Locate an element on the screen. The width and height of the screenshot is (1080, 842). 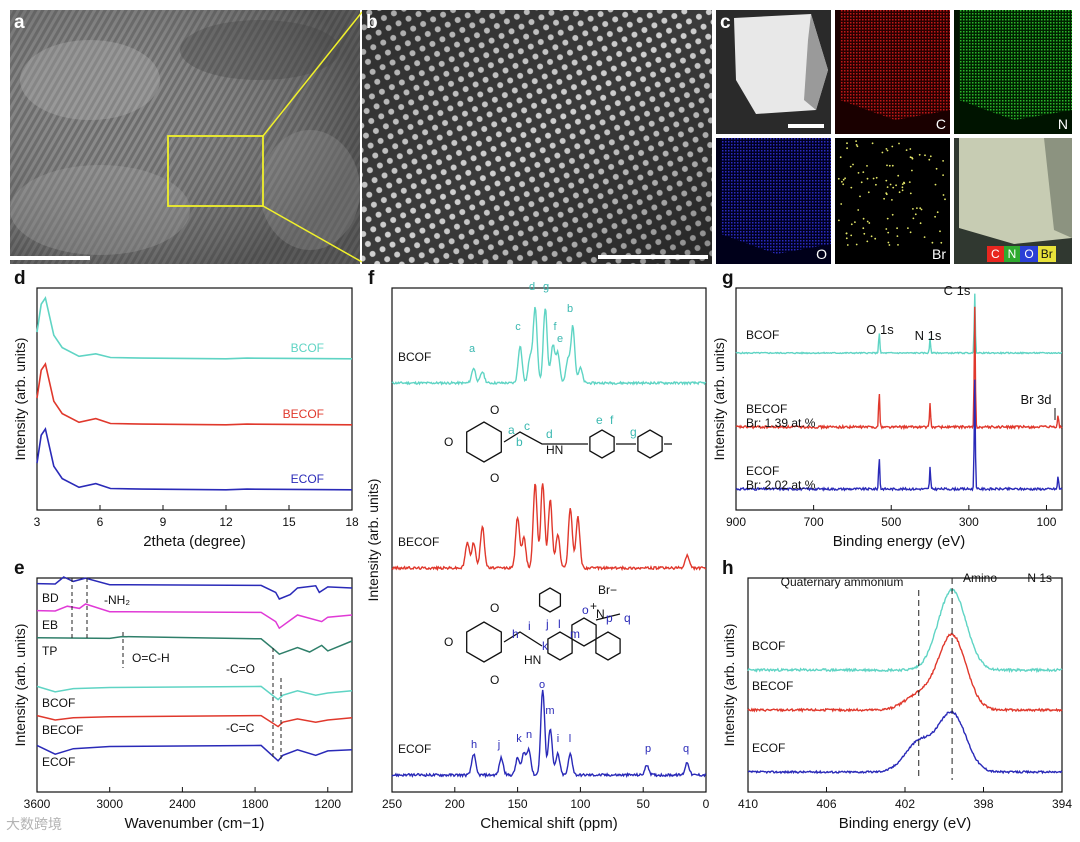
chart-d-xtick-label: 12 is located at coordinates (226, 522).